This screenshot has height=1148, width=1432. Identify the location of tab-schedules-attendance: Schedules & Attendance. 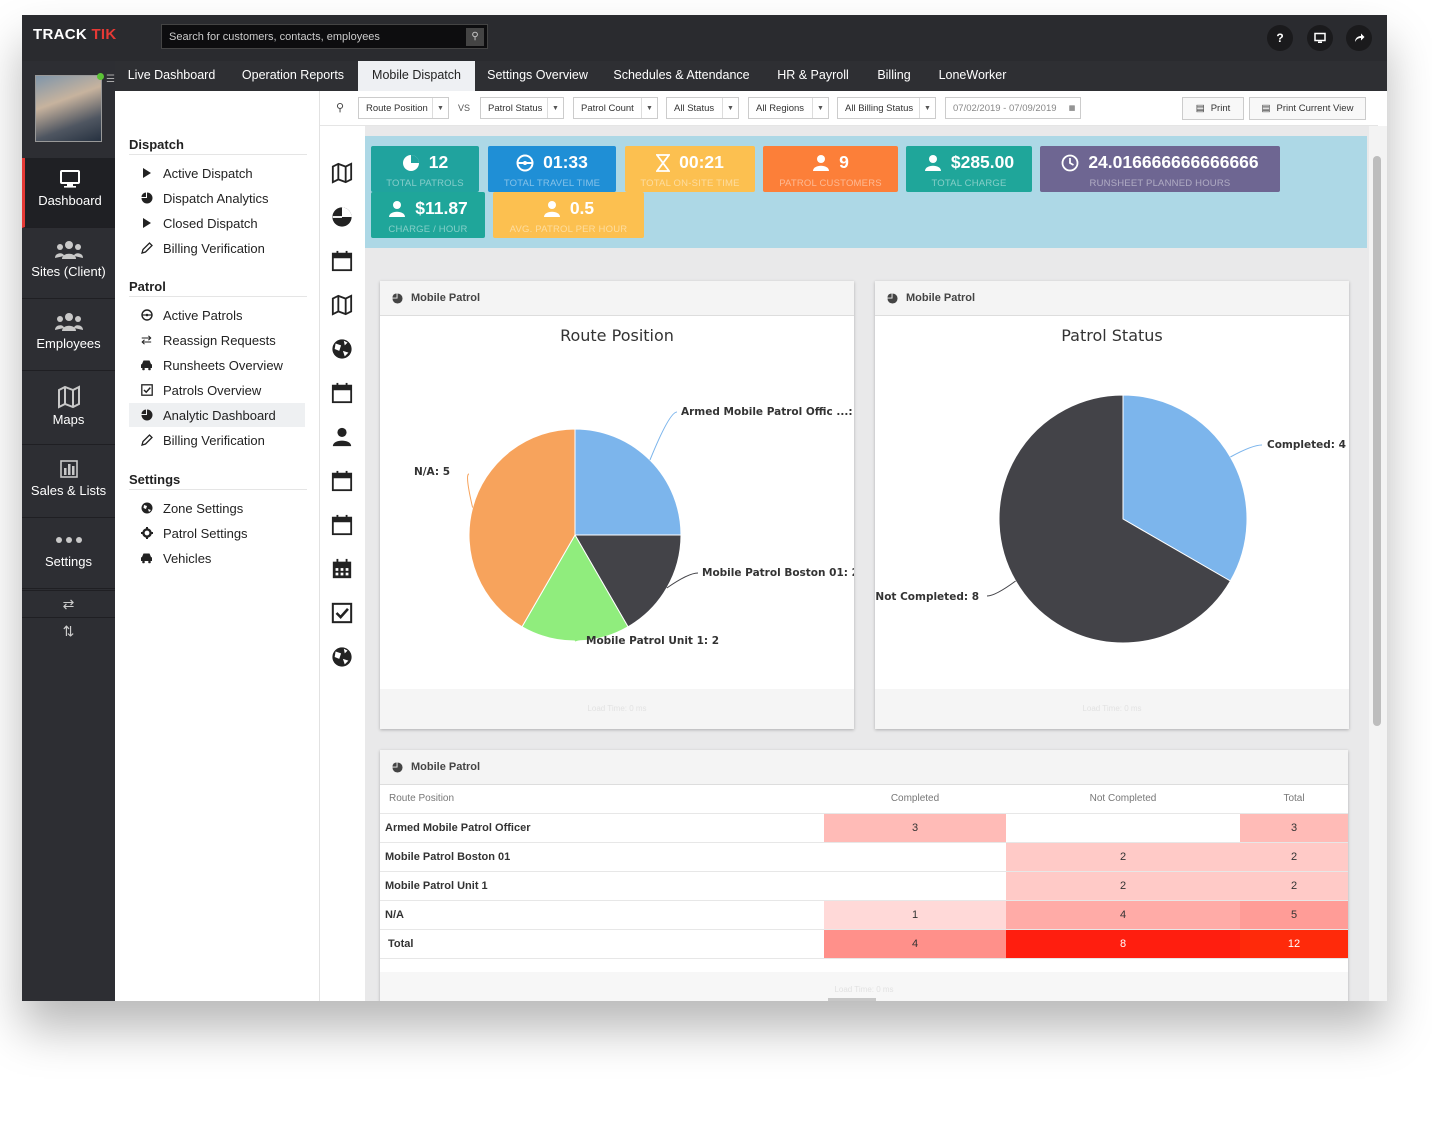
(681, 75).